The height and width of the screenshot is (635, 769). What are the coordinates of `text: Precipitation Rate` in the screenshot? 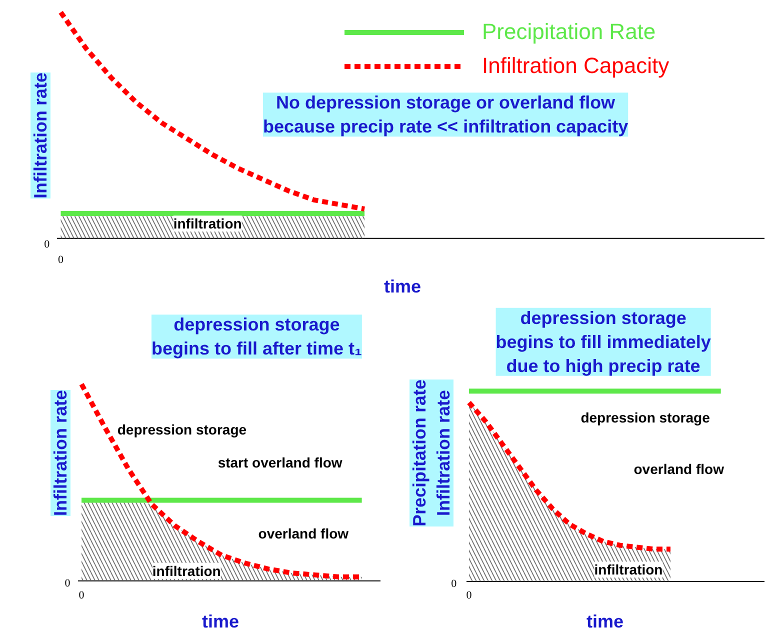 It's located at (569, 32).